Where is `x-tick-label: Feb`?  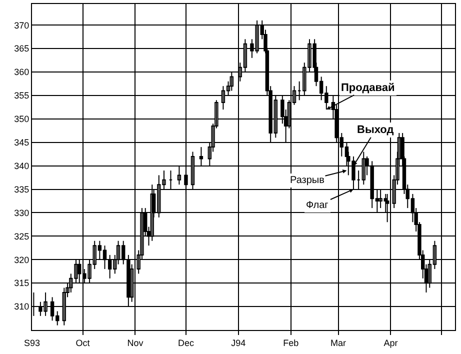 x-tick-label: Feb is located at coordinates (291, 343).